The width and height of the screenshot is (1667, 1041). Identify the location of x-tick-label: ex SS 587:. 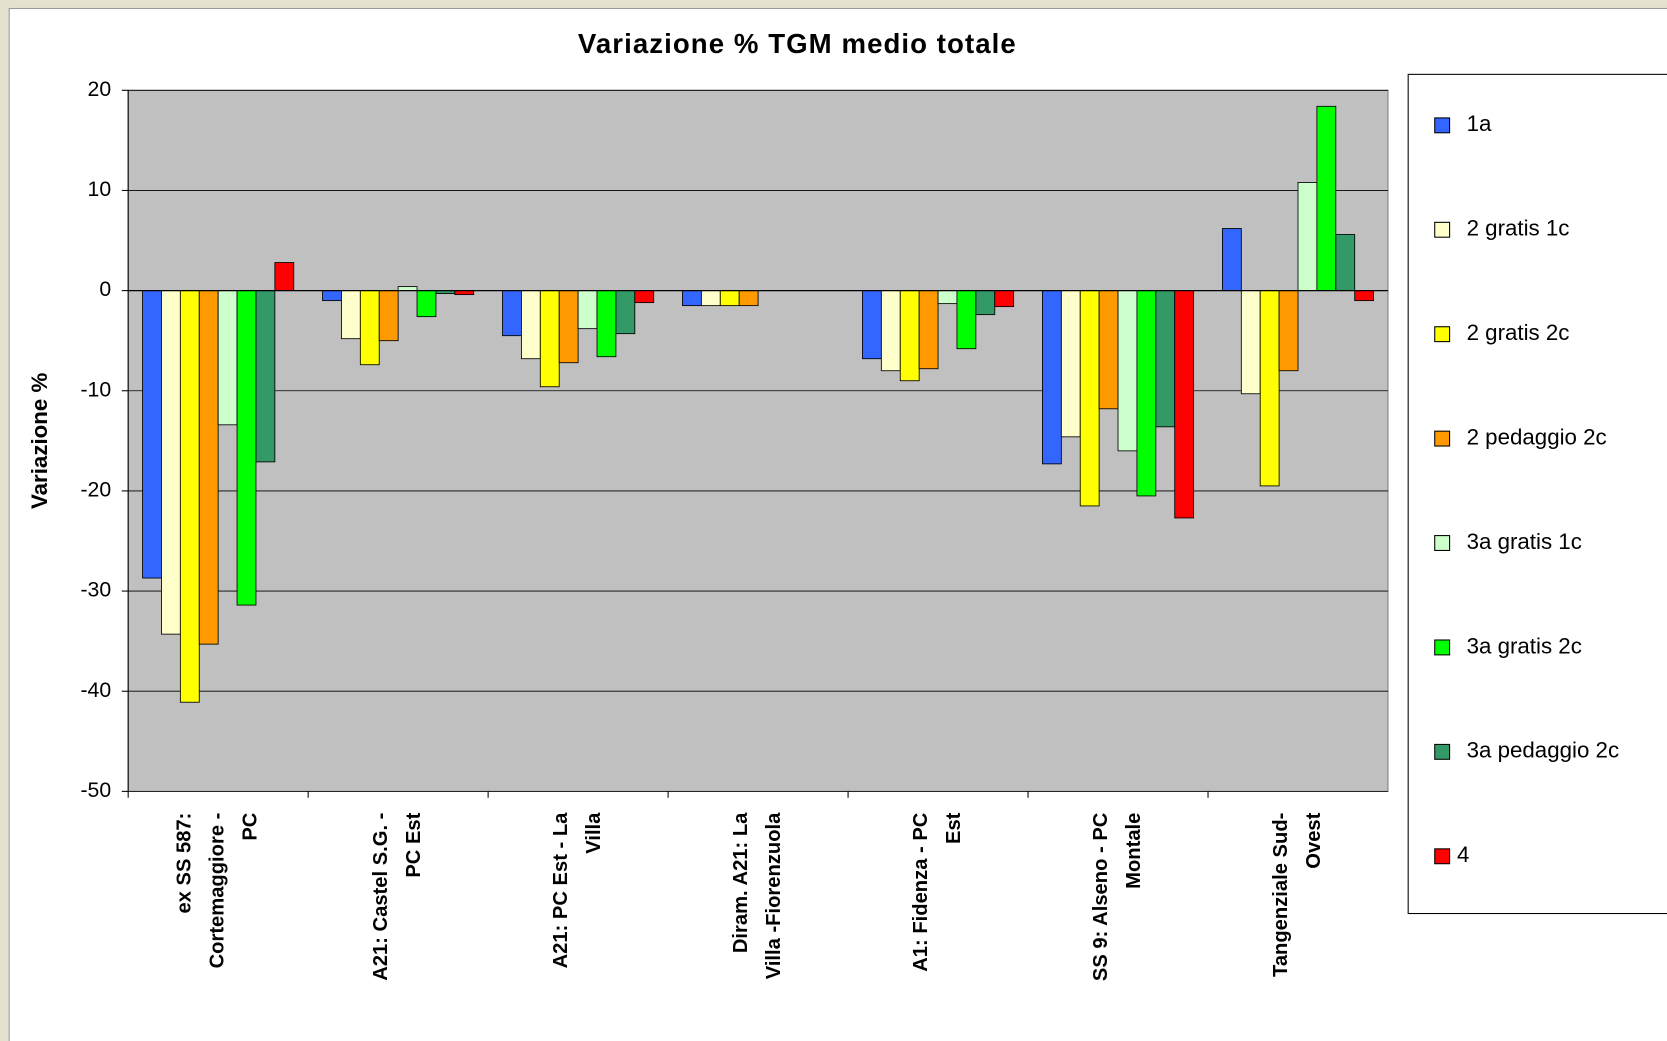
(185, 863).